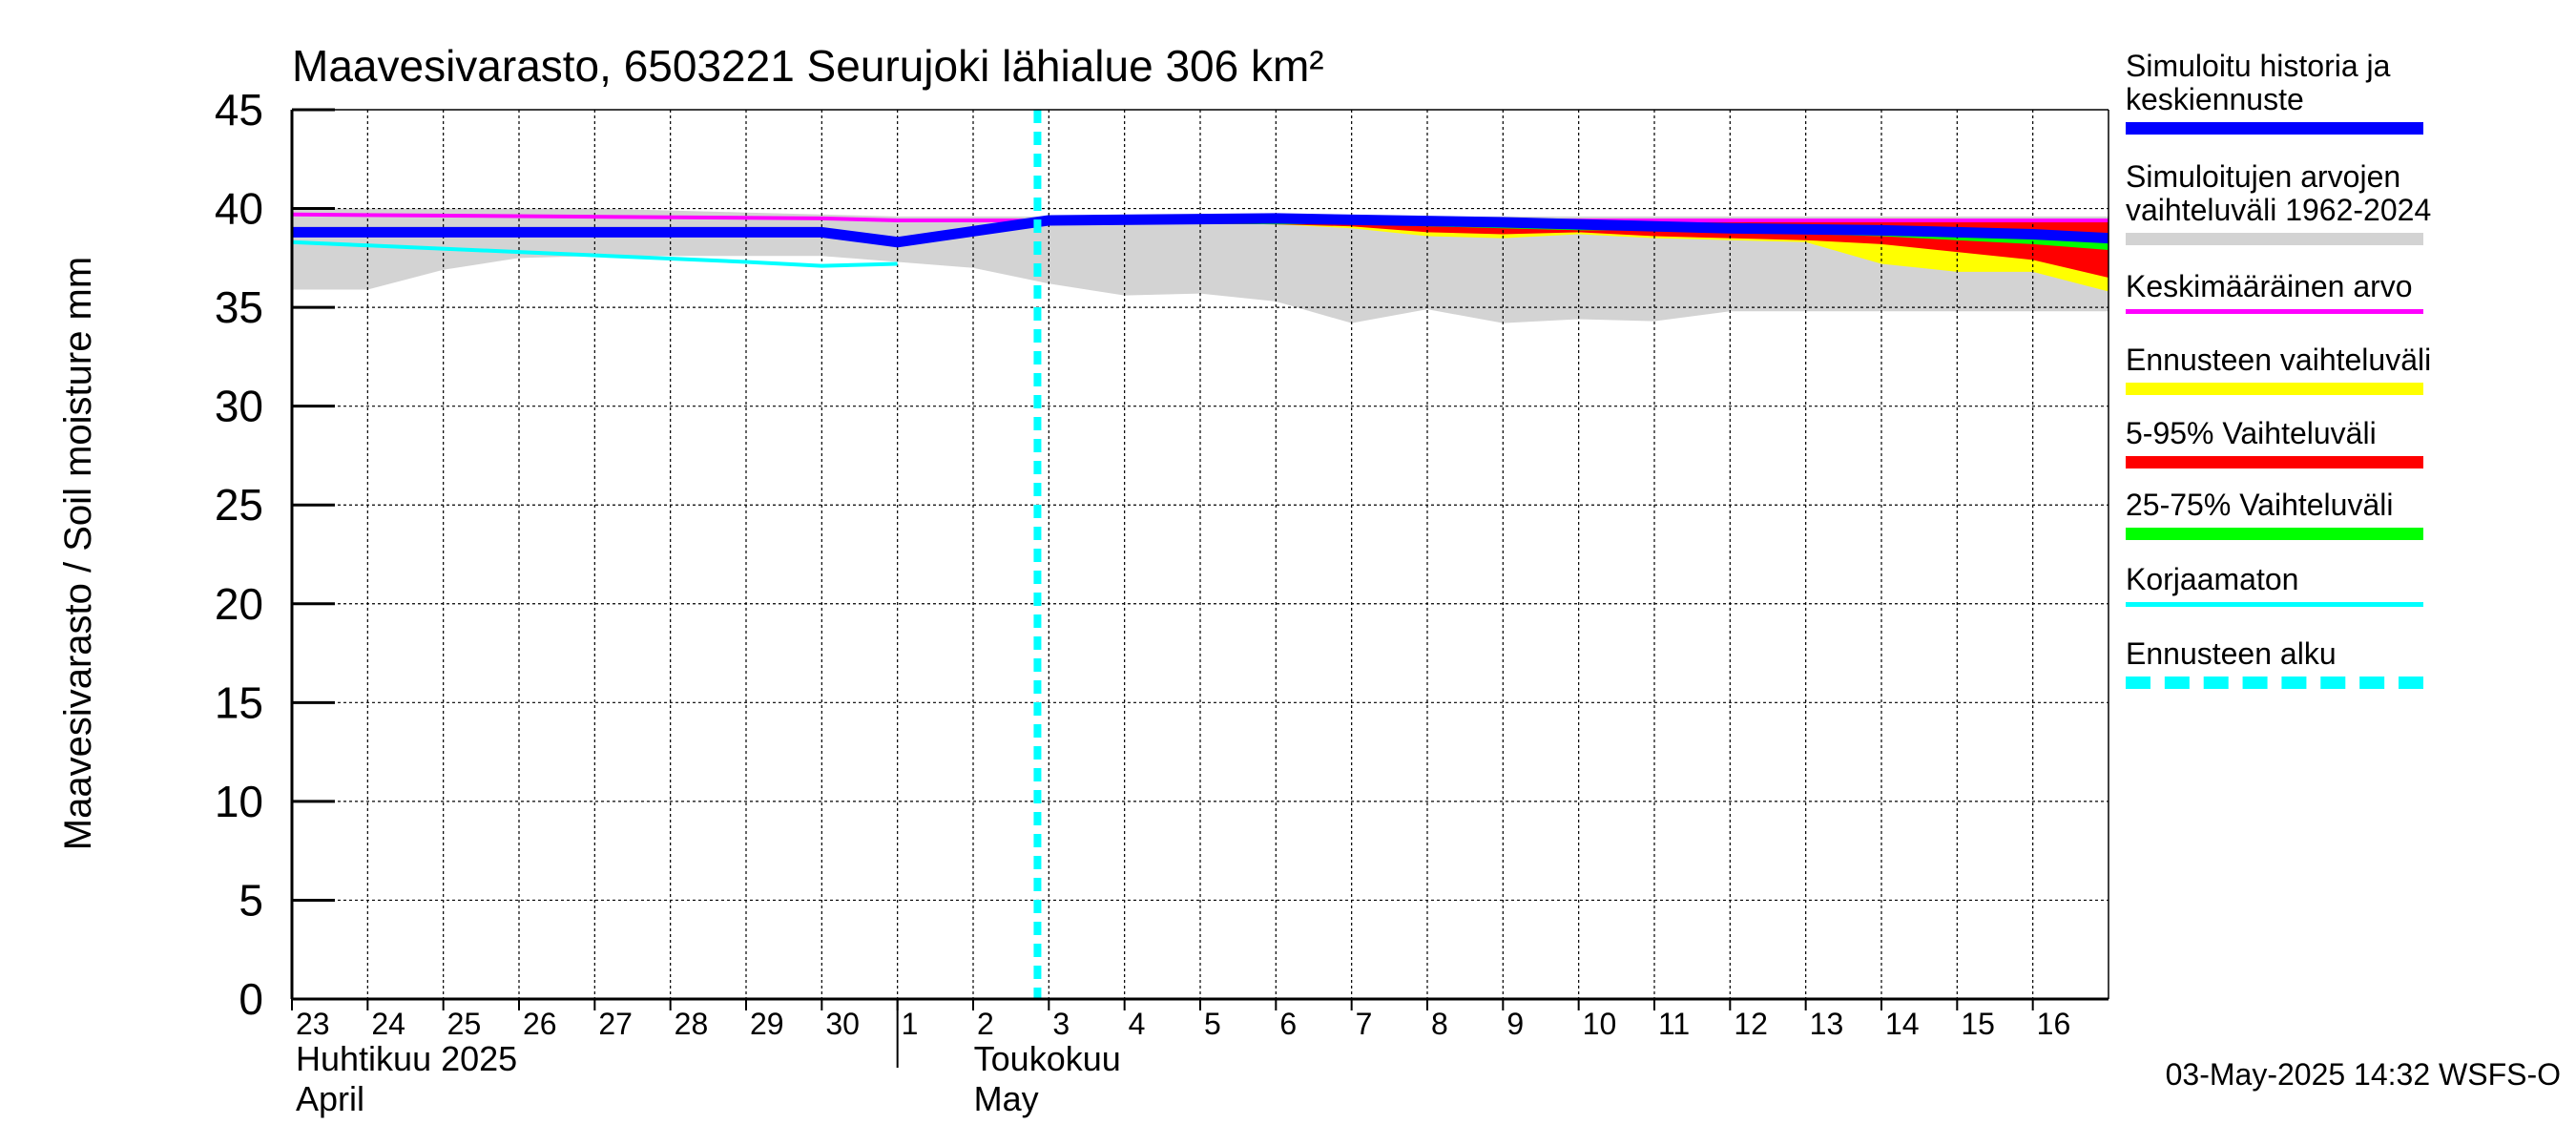  Describe the element at coordinates (1047, 1058) in the screenshot. I see `month-label-fi: Toukokuu` at that location.